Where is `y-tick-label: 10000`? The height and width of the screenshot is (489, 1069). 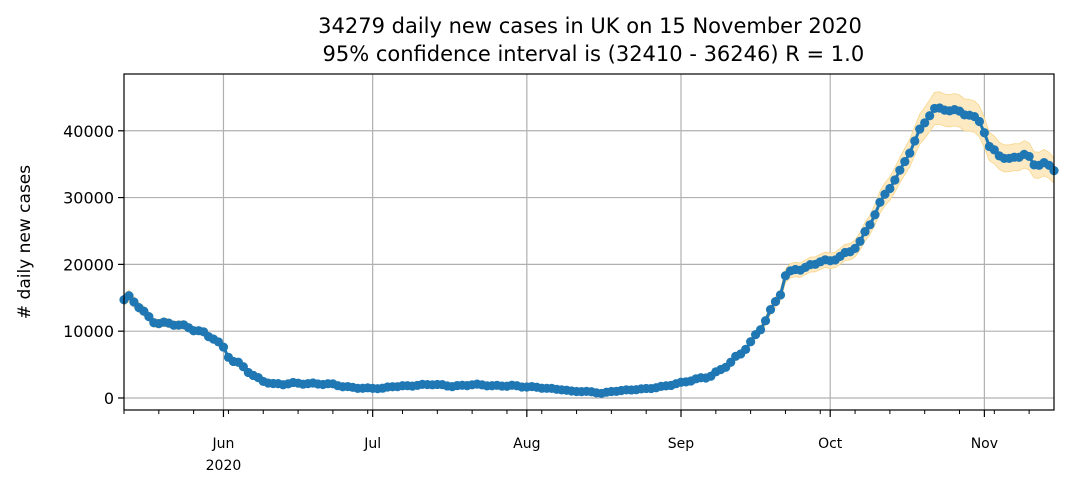
y-tick-label: 10000 is located at coordinates (88, 331).